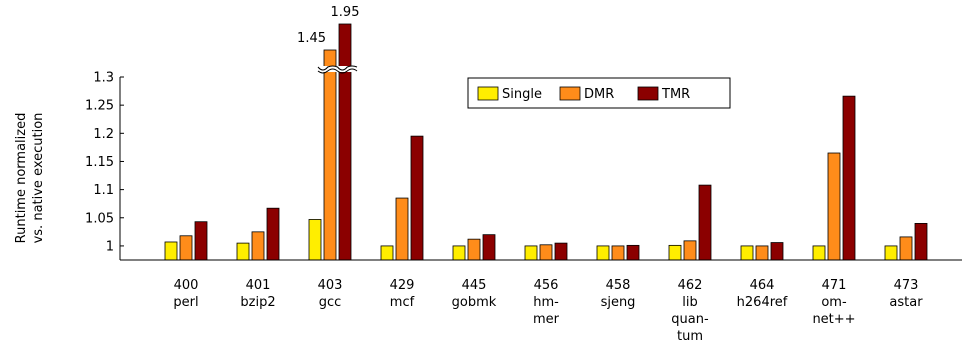  What do you see at coordinates (258, 285) in the screenshot?
I see `x-tick-label-line: 401` at bounding box center [258, 285].